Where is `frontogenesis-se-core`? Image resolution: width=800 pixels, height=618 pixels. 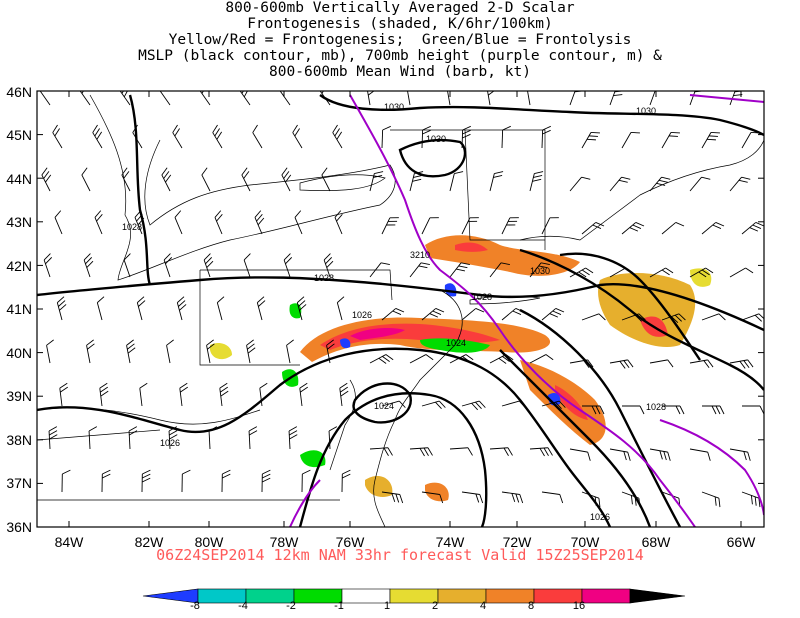 frontogenesis-se-core is located at coordinates (571, 402).